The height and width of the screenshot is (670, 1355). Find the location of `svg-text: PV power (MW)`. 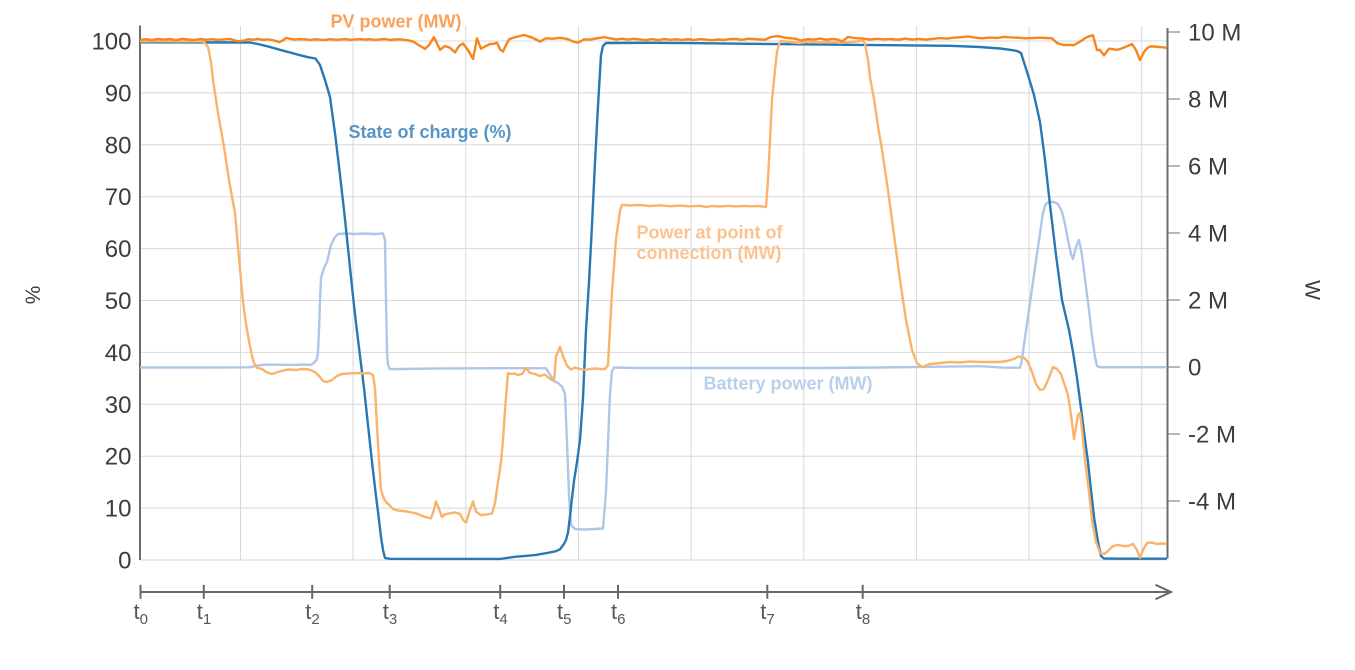

svg-text: PV power (MW) is located at coordinates (396, 22).